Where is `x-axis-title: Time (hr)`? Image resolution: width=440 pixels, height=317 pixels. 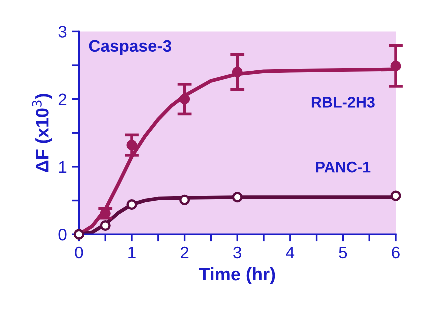
x-axis-title: Time (hr) is located at coordinates (237, 275).